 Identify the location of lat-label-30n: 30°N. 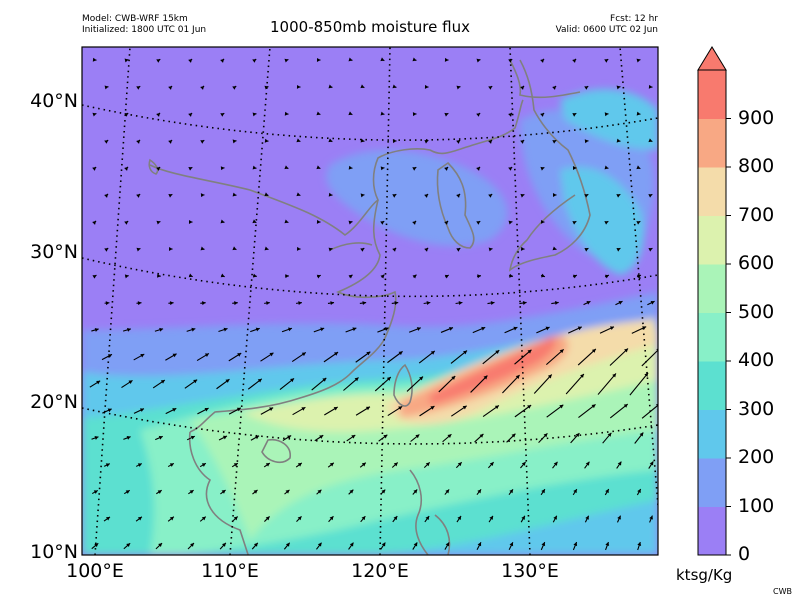
(54, 252).